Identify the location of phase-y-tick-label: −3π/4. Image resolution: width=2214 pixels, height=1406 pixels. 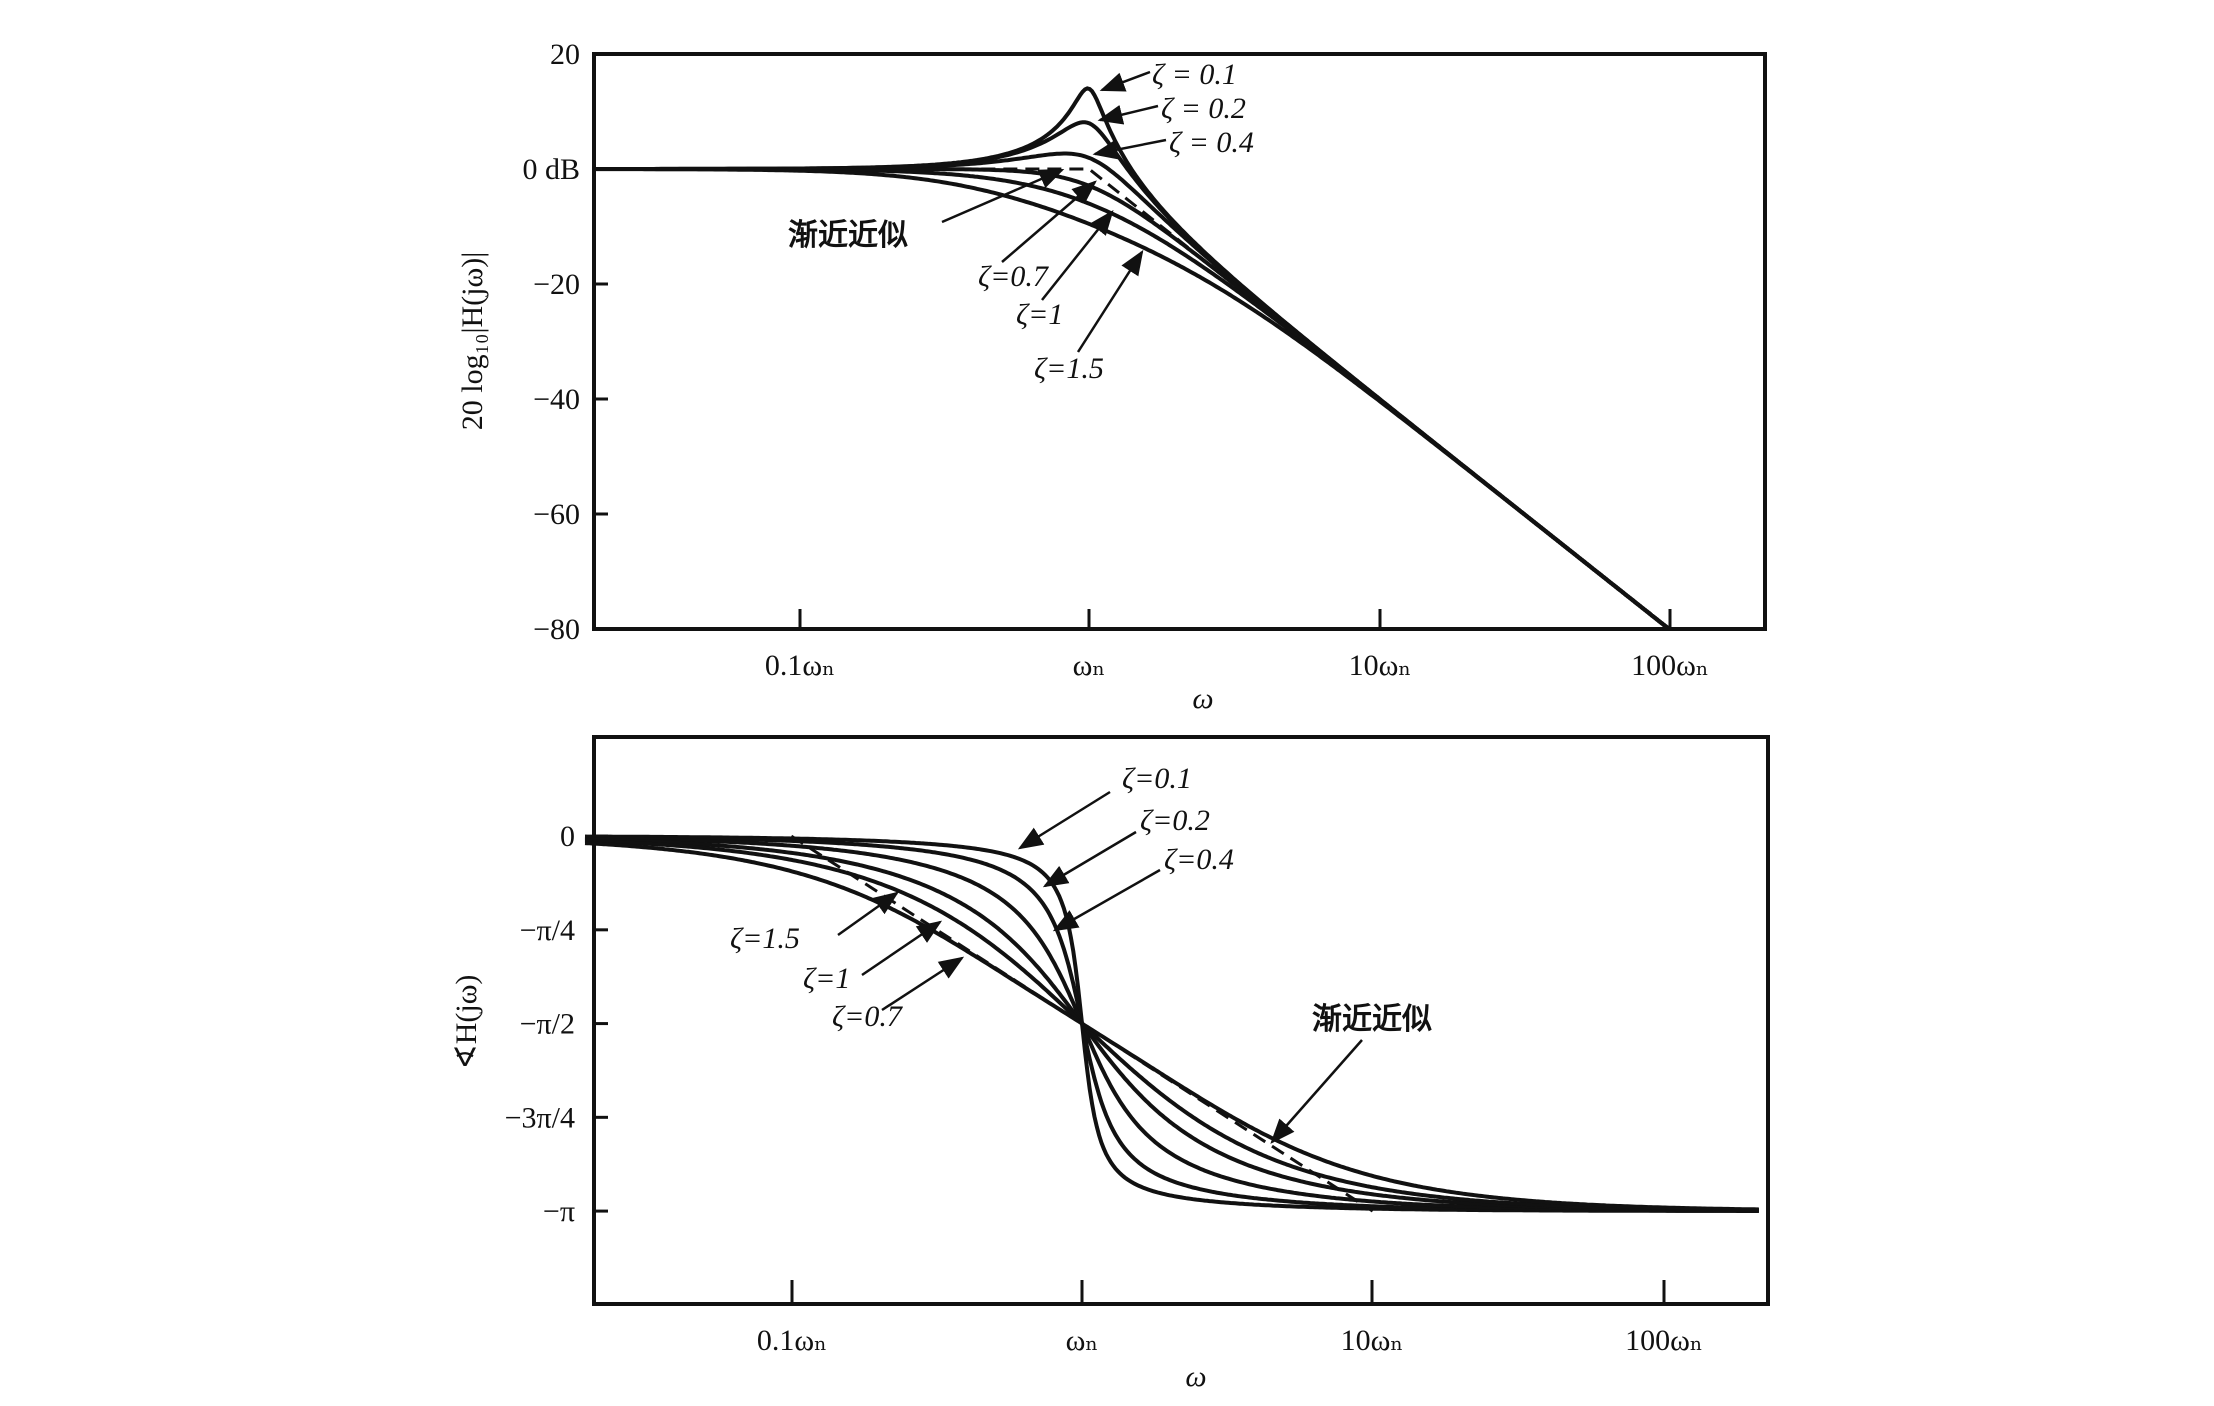
(540, 1117).